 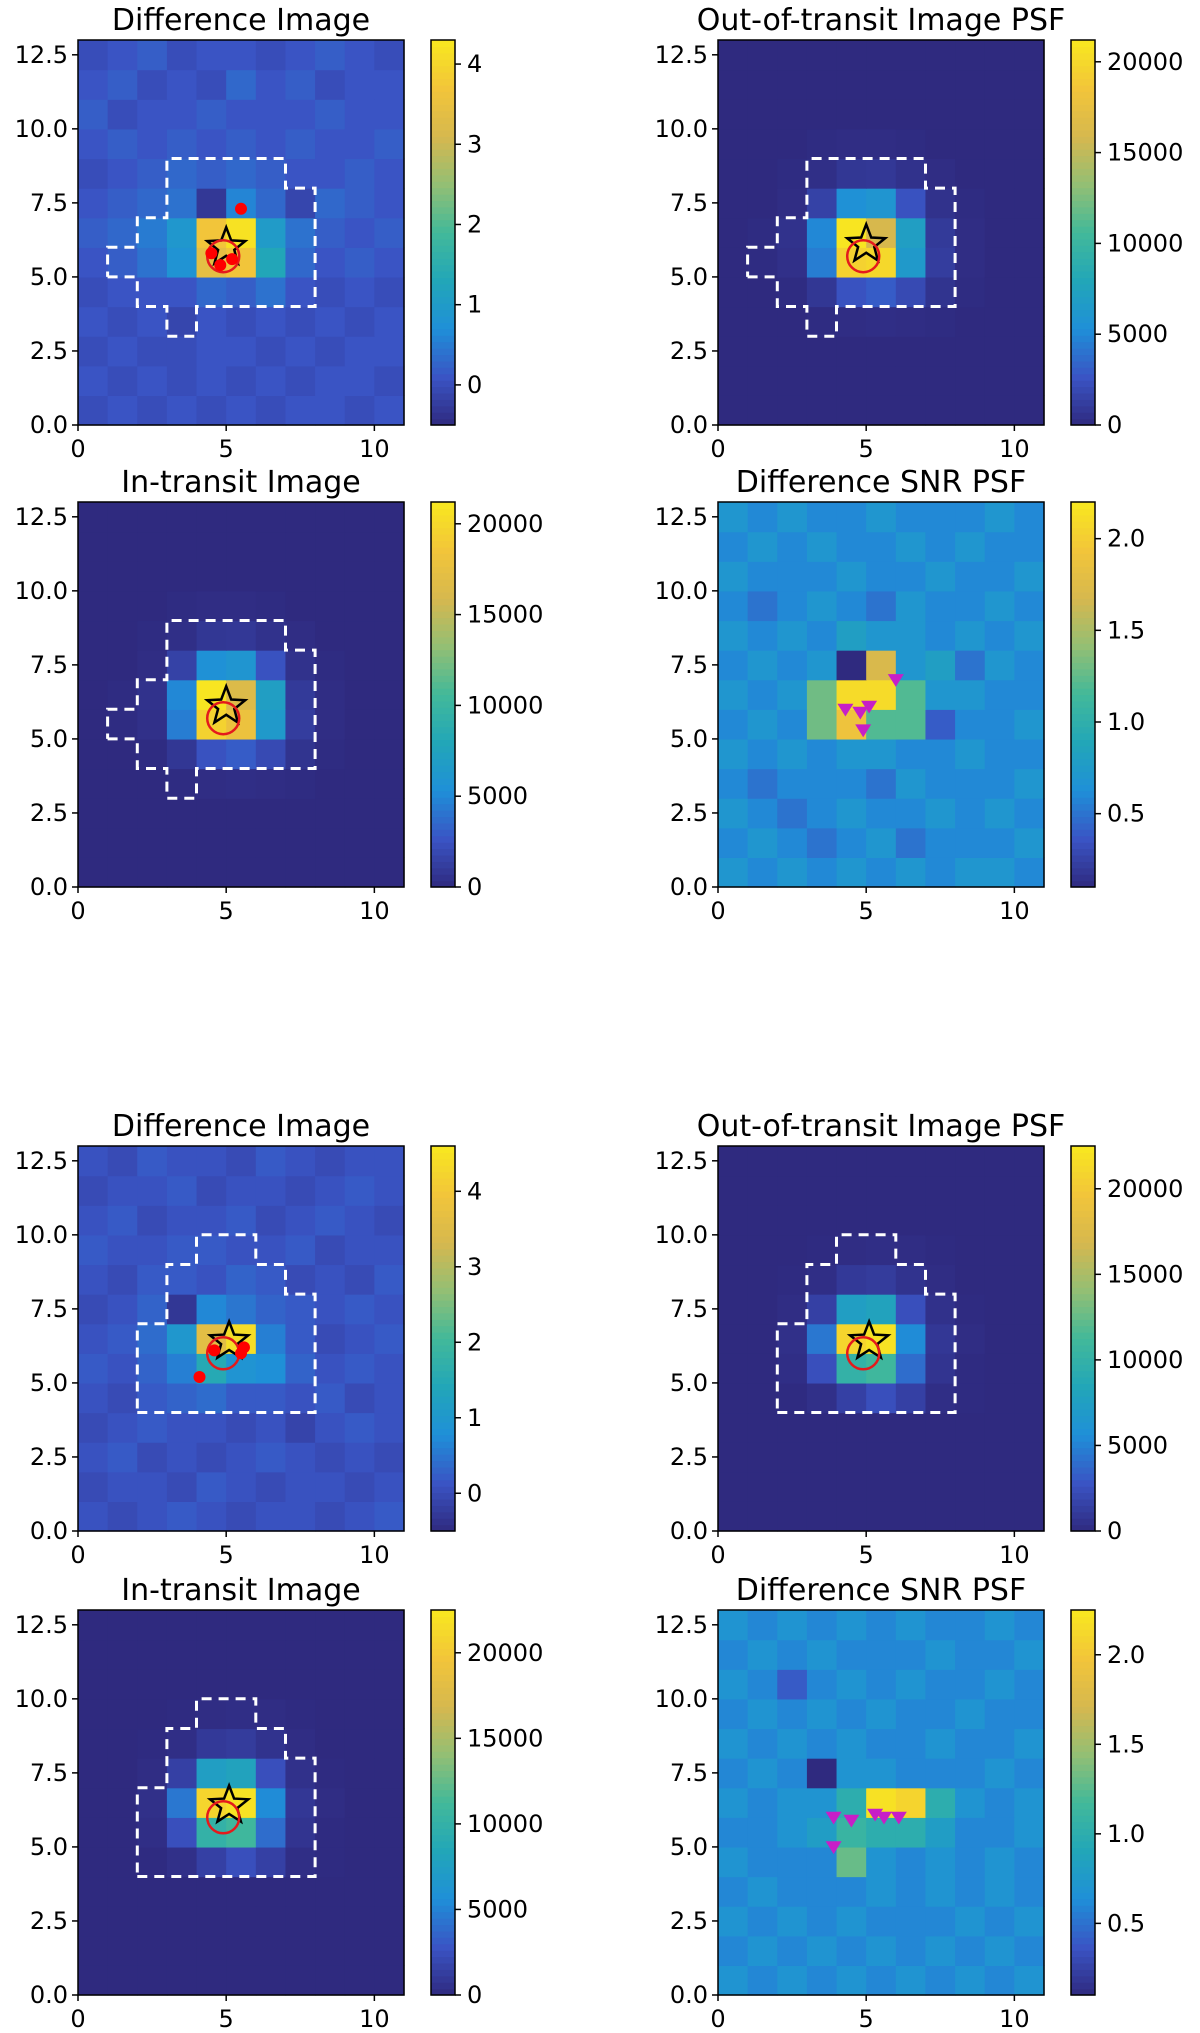 I want to click on panel-title: Out-of-transit Image PSF, so click(x=881, y=1126).